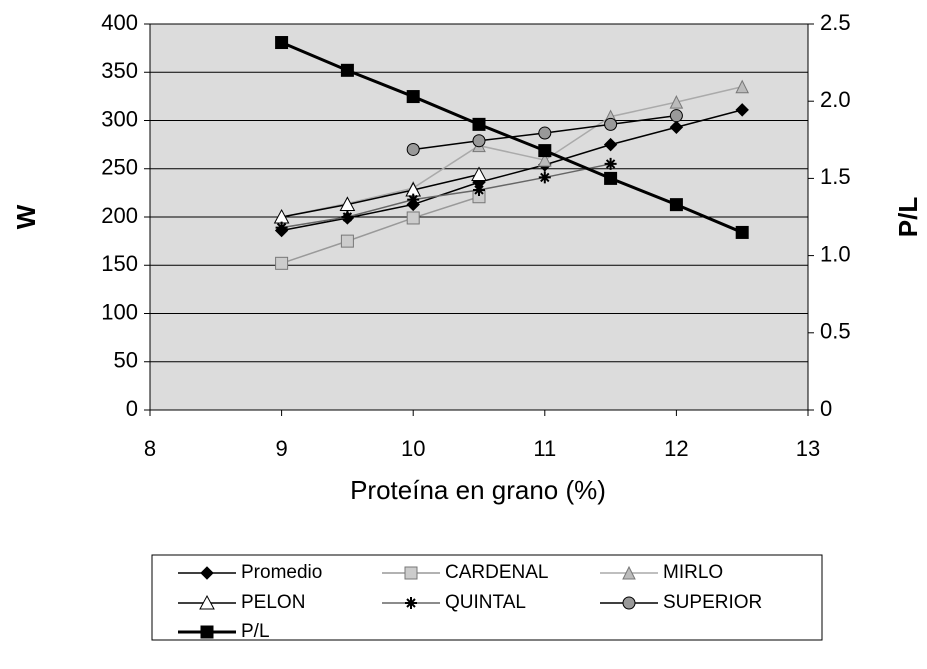  What do you see at coordinates (485, 602) in the screenshot?
I see `legend-label: QUINTAL` at bounding box center [485, 602].